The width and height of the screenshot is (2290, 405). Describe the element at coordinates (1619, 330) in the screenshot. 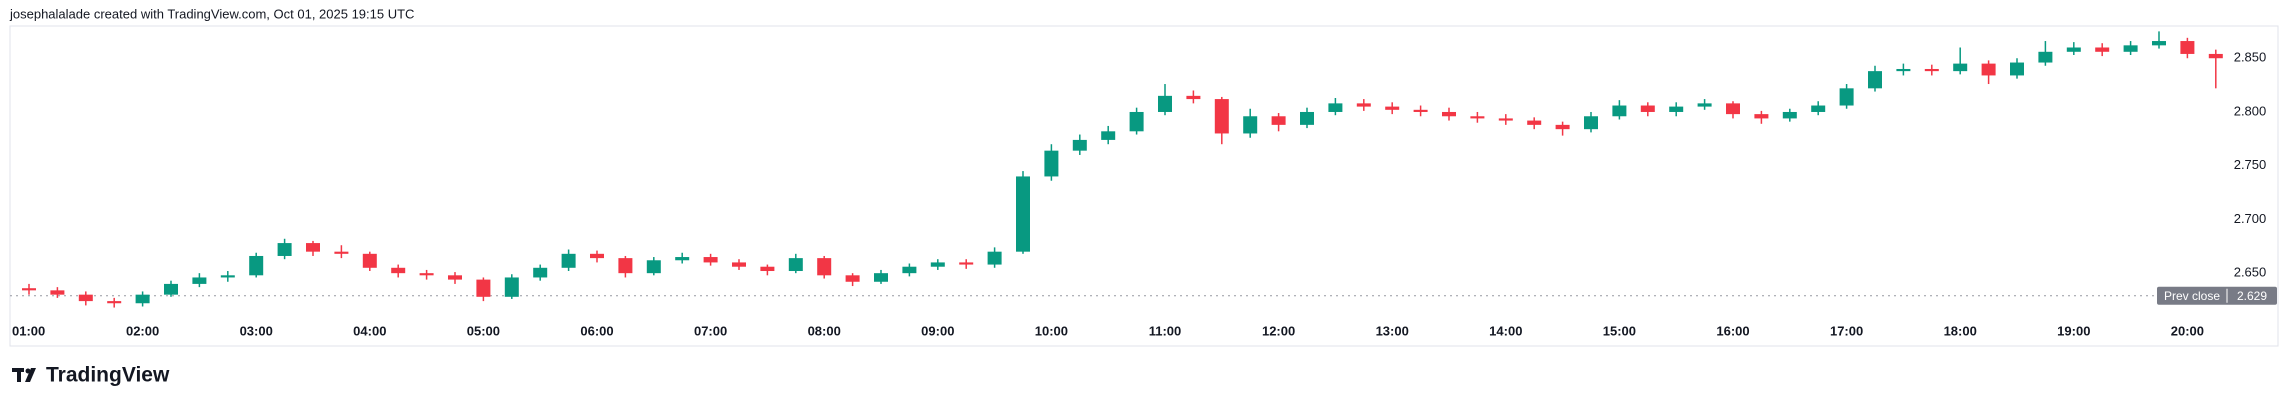

I see `x-tick-label: 15:00` at that location.